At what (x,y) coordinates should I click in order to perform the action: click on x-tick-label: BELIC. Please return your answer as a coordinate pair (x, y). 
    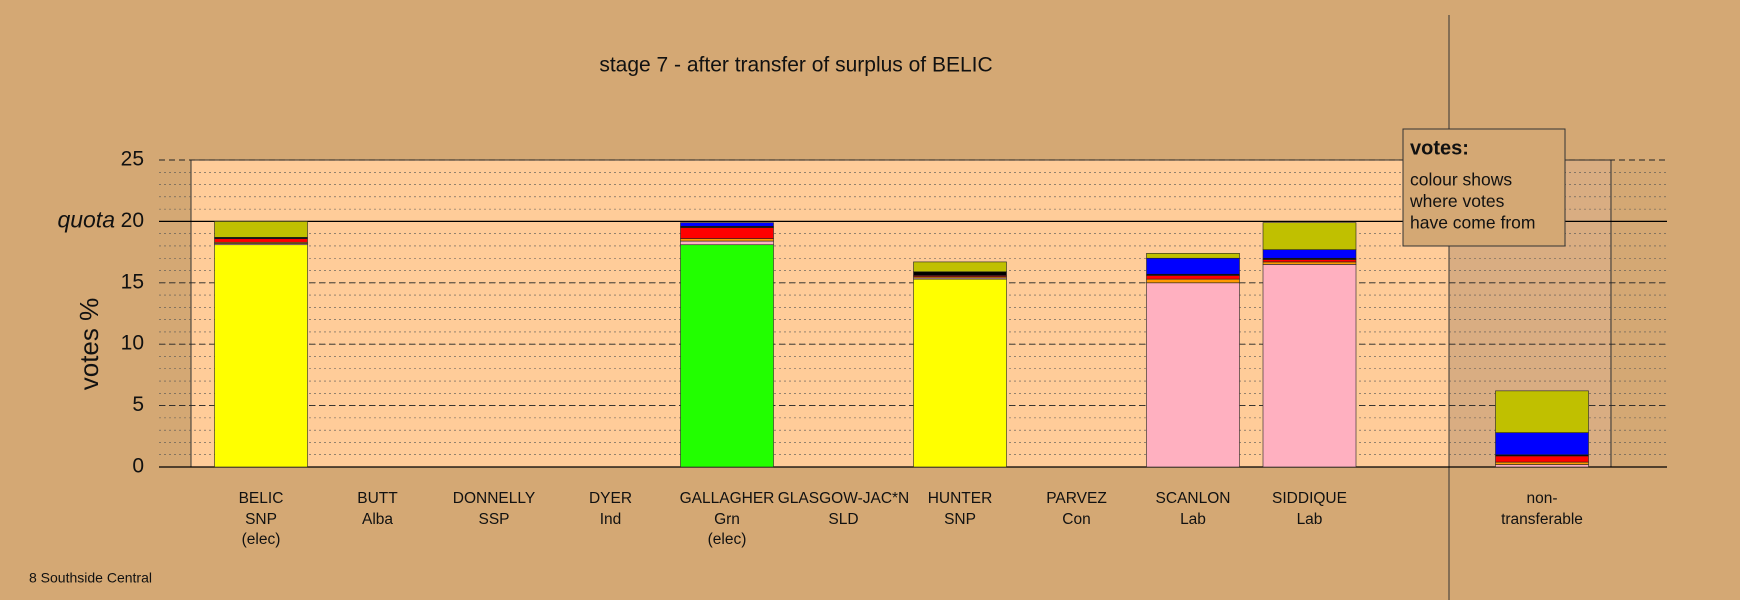
    Looking at the image, I should click on (261, 498).